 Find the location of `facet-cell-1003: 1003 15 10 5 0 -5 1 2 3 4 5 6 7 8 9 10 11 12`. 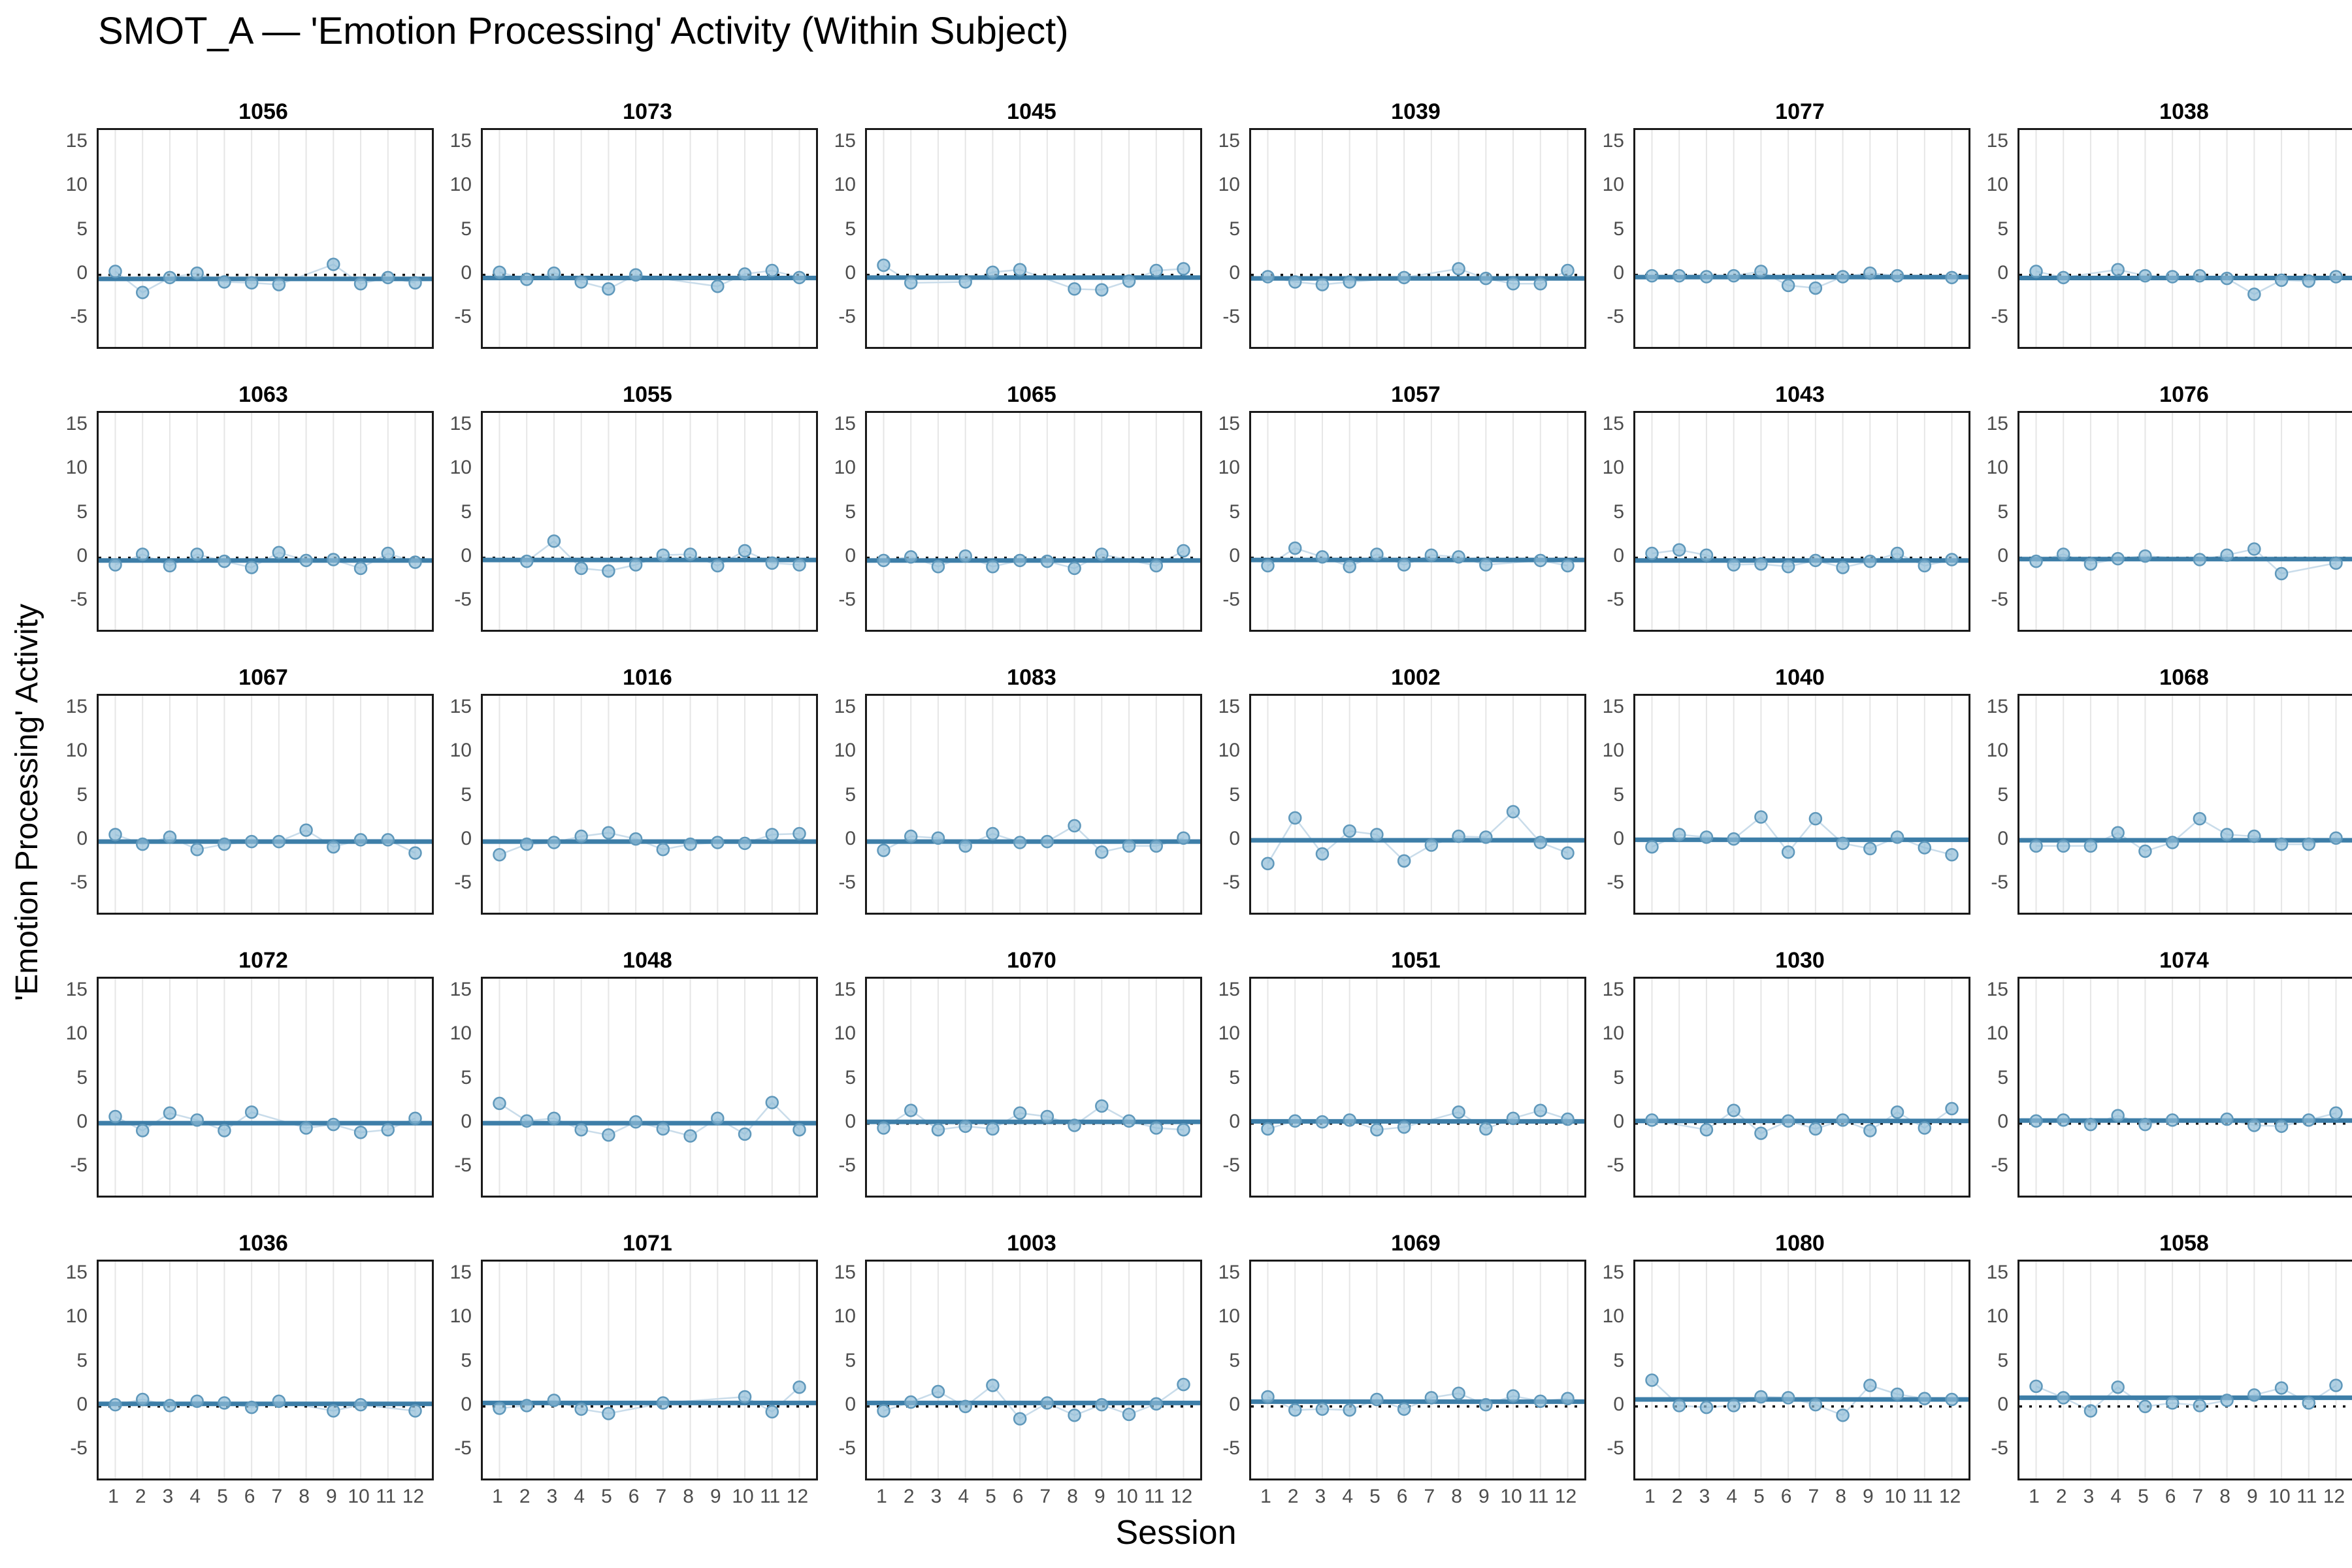

facet-cell-1003: 1003 15 10 5 0 -5 1 2 3 4 5 6 7 8 9 10 11 12 is located at coordinates (1008, 1371).